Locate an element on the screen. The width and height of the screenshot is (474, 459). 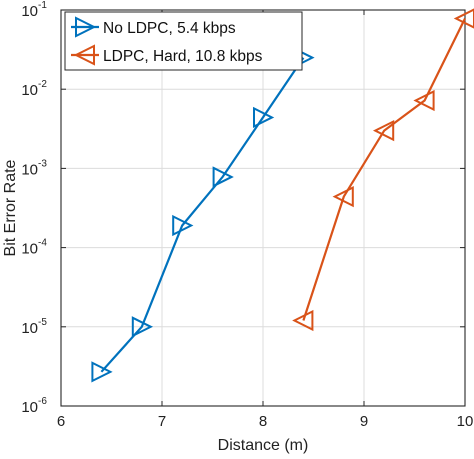
y-tick-label: 10 -5 is located at coordinates (34, 327).